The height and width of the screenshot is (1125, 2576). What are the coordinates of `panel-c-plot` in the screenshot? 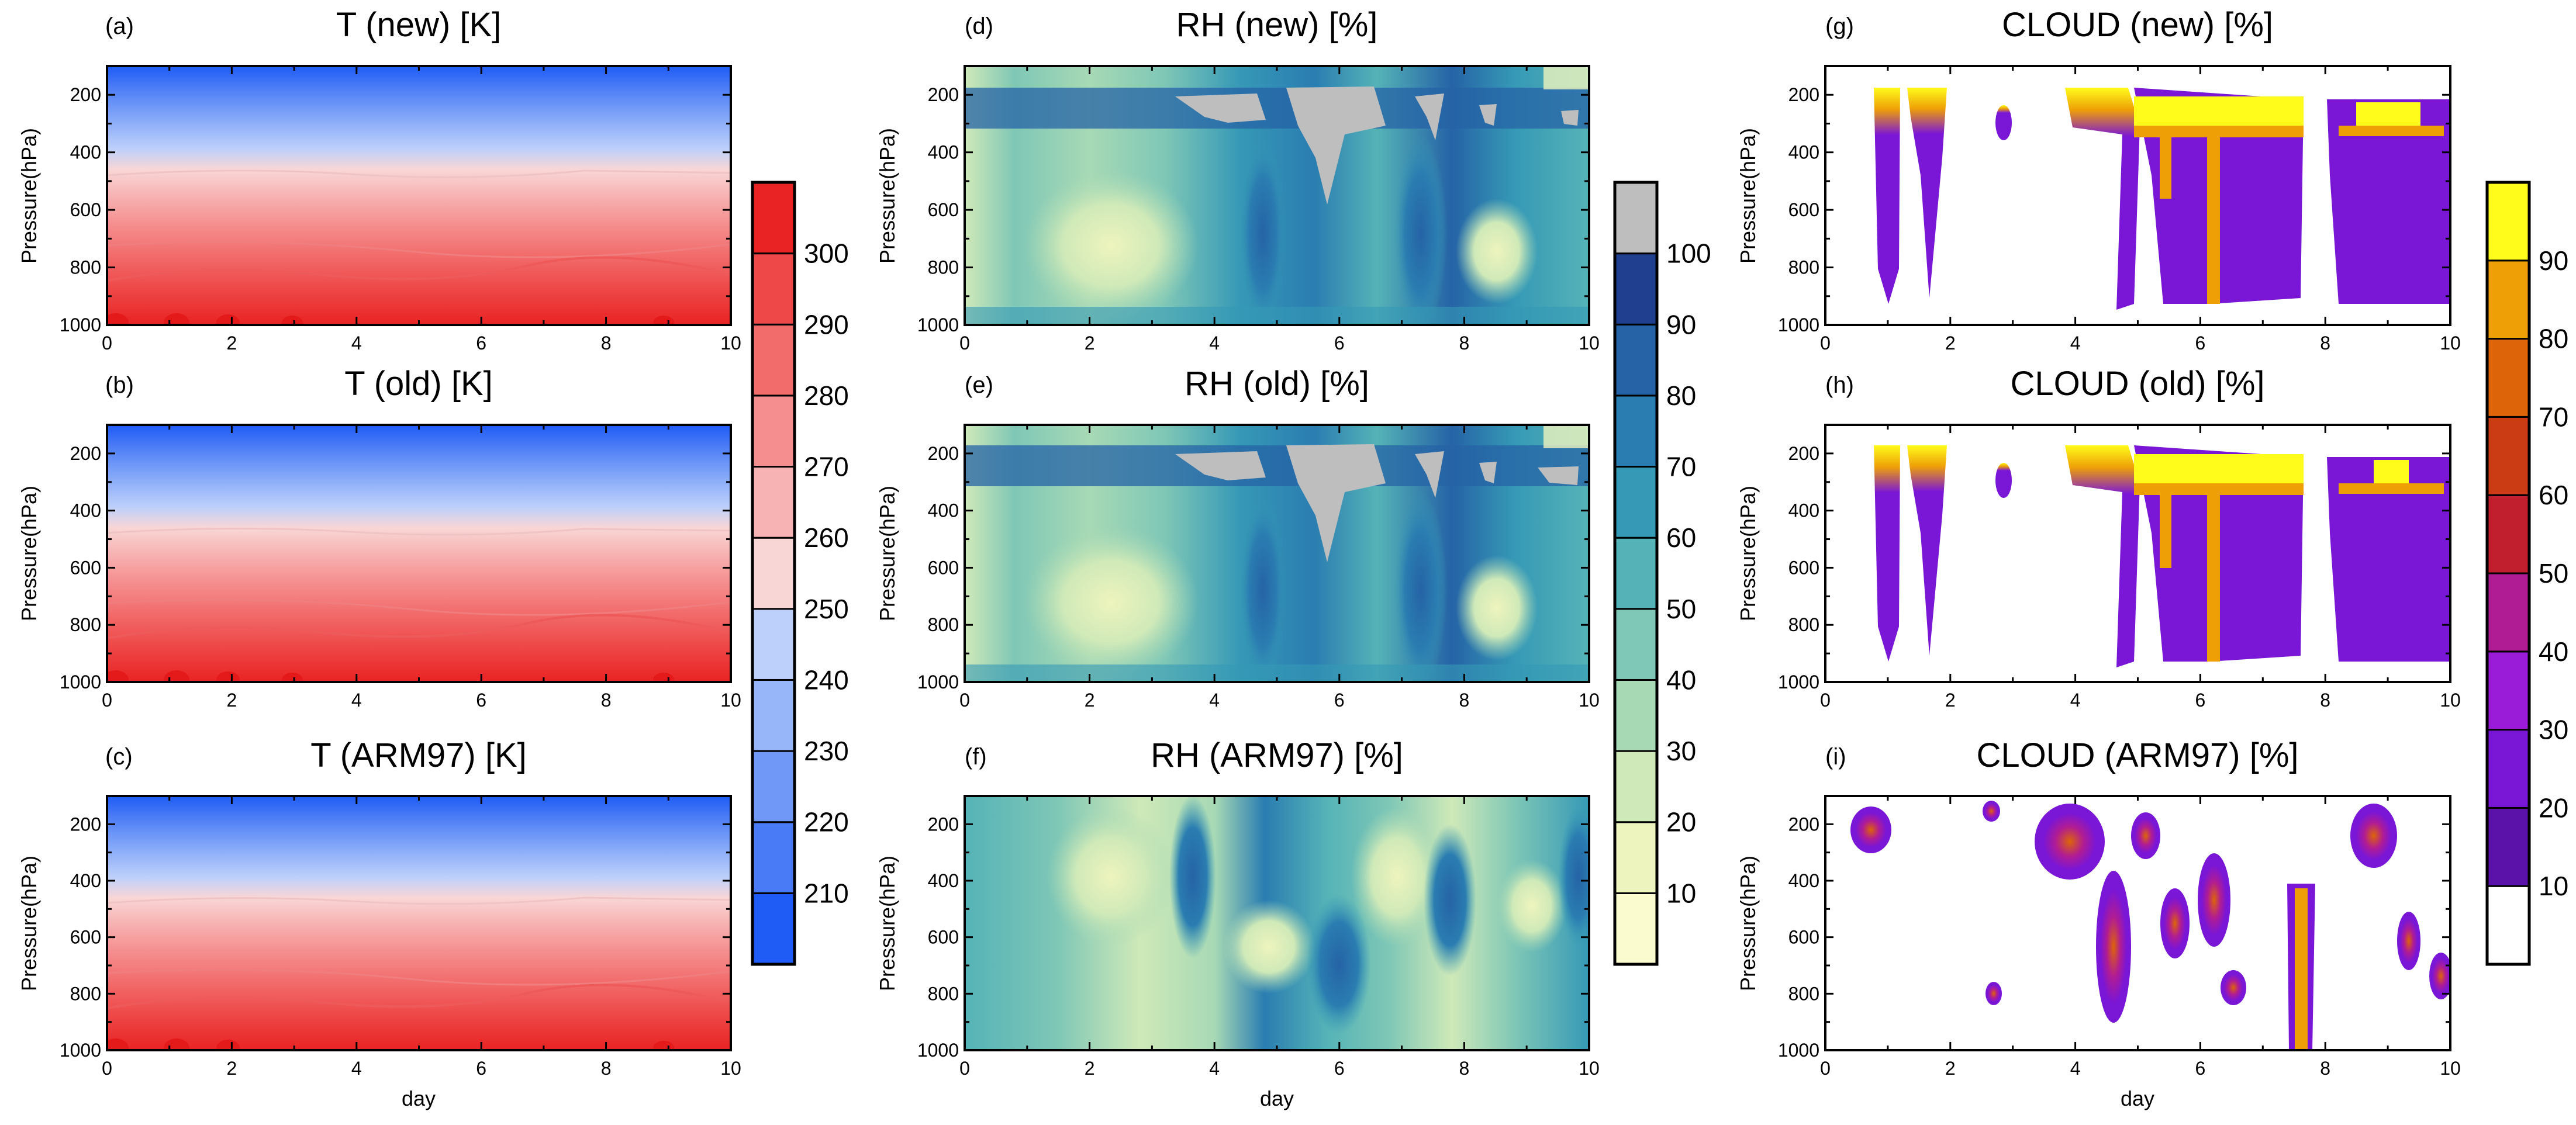 It's located at (419, 923).